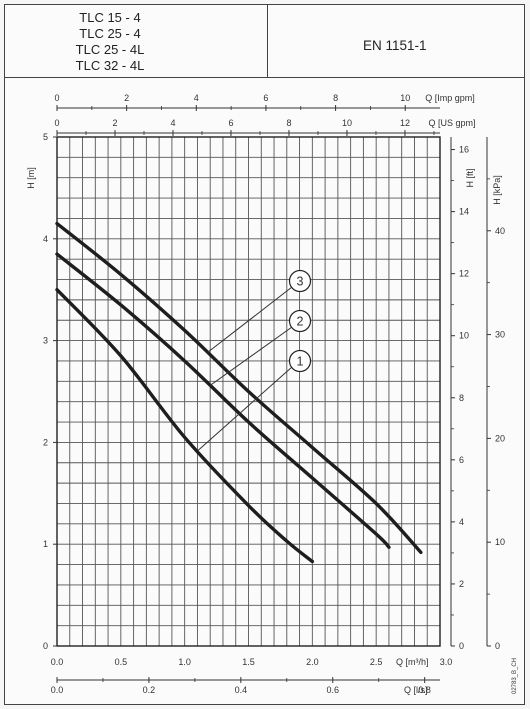 The width and height of the screenshot is (530, 709). What do you see at coordinates (45, 239) in the screenshot?
I see `y-tick-label: 4` at bounding box center [45, 239].